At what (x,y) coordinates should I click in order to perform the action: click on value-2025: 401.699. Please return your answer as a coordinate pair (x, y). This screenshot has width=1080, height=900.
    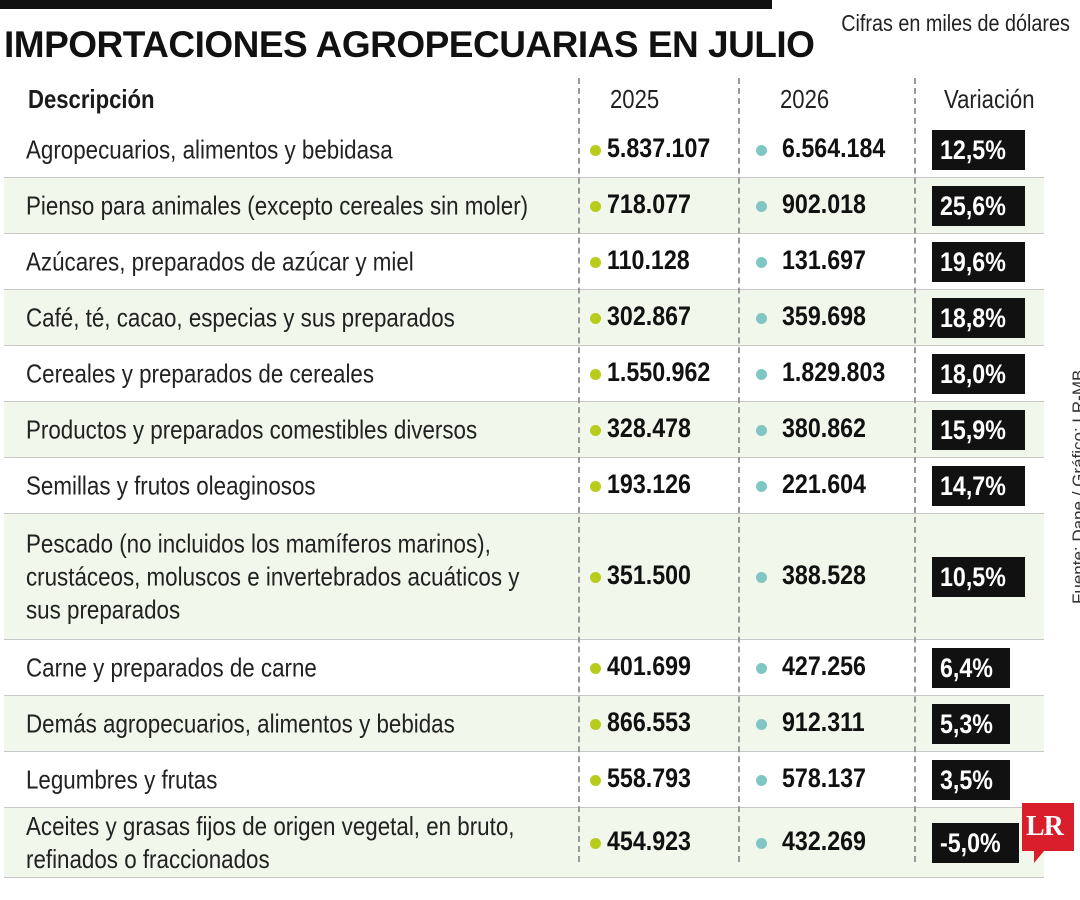
    Looking at the image, I should click on (649, 665).